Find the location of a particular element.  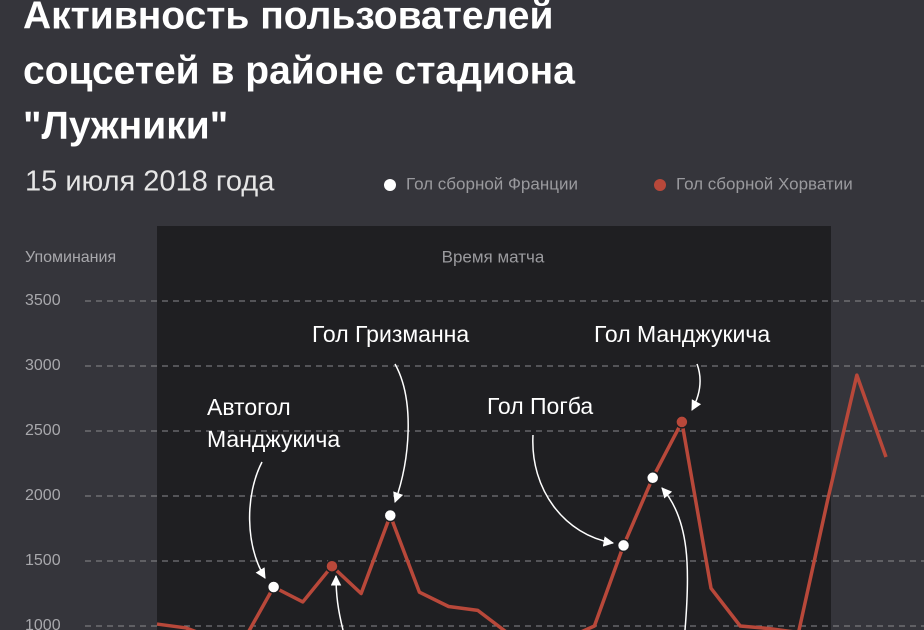

y-tick-label: 3000 is located at coordinates (43, 365).